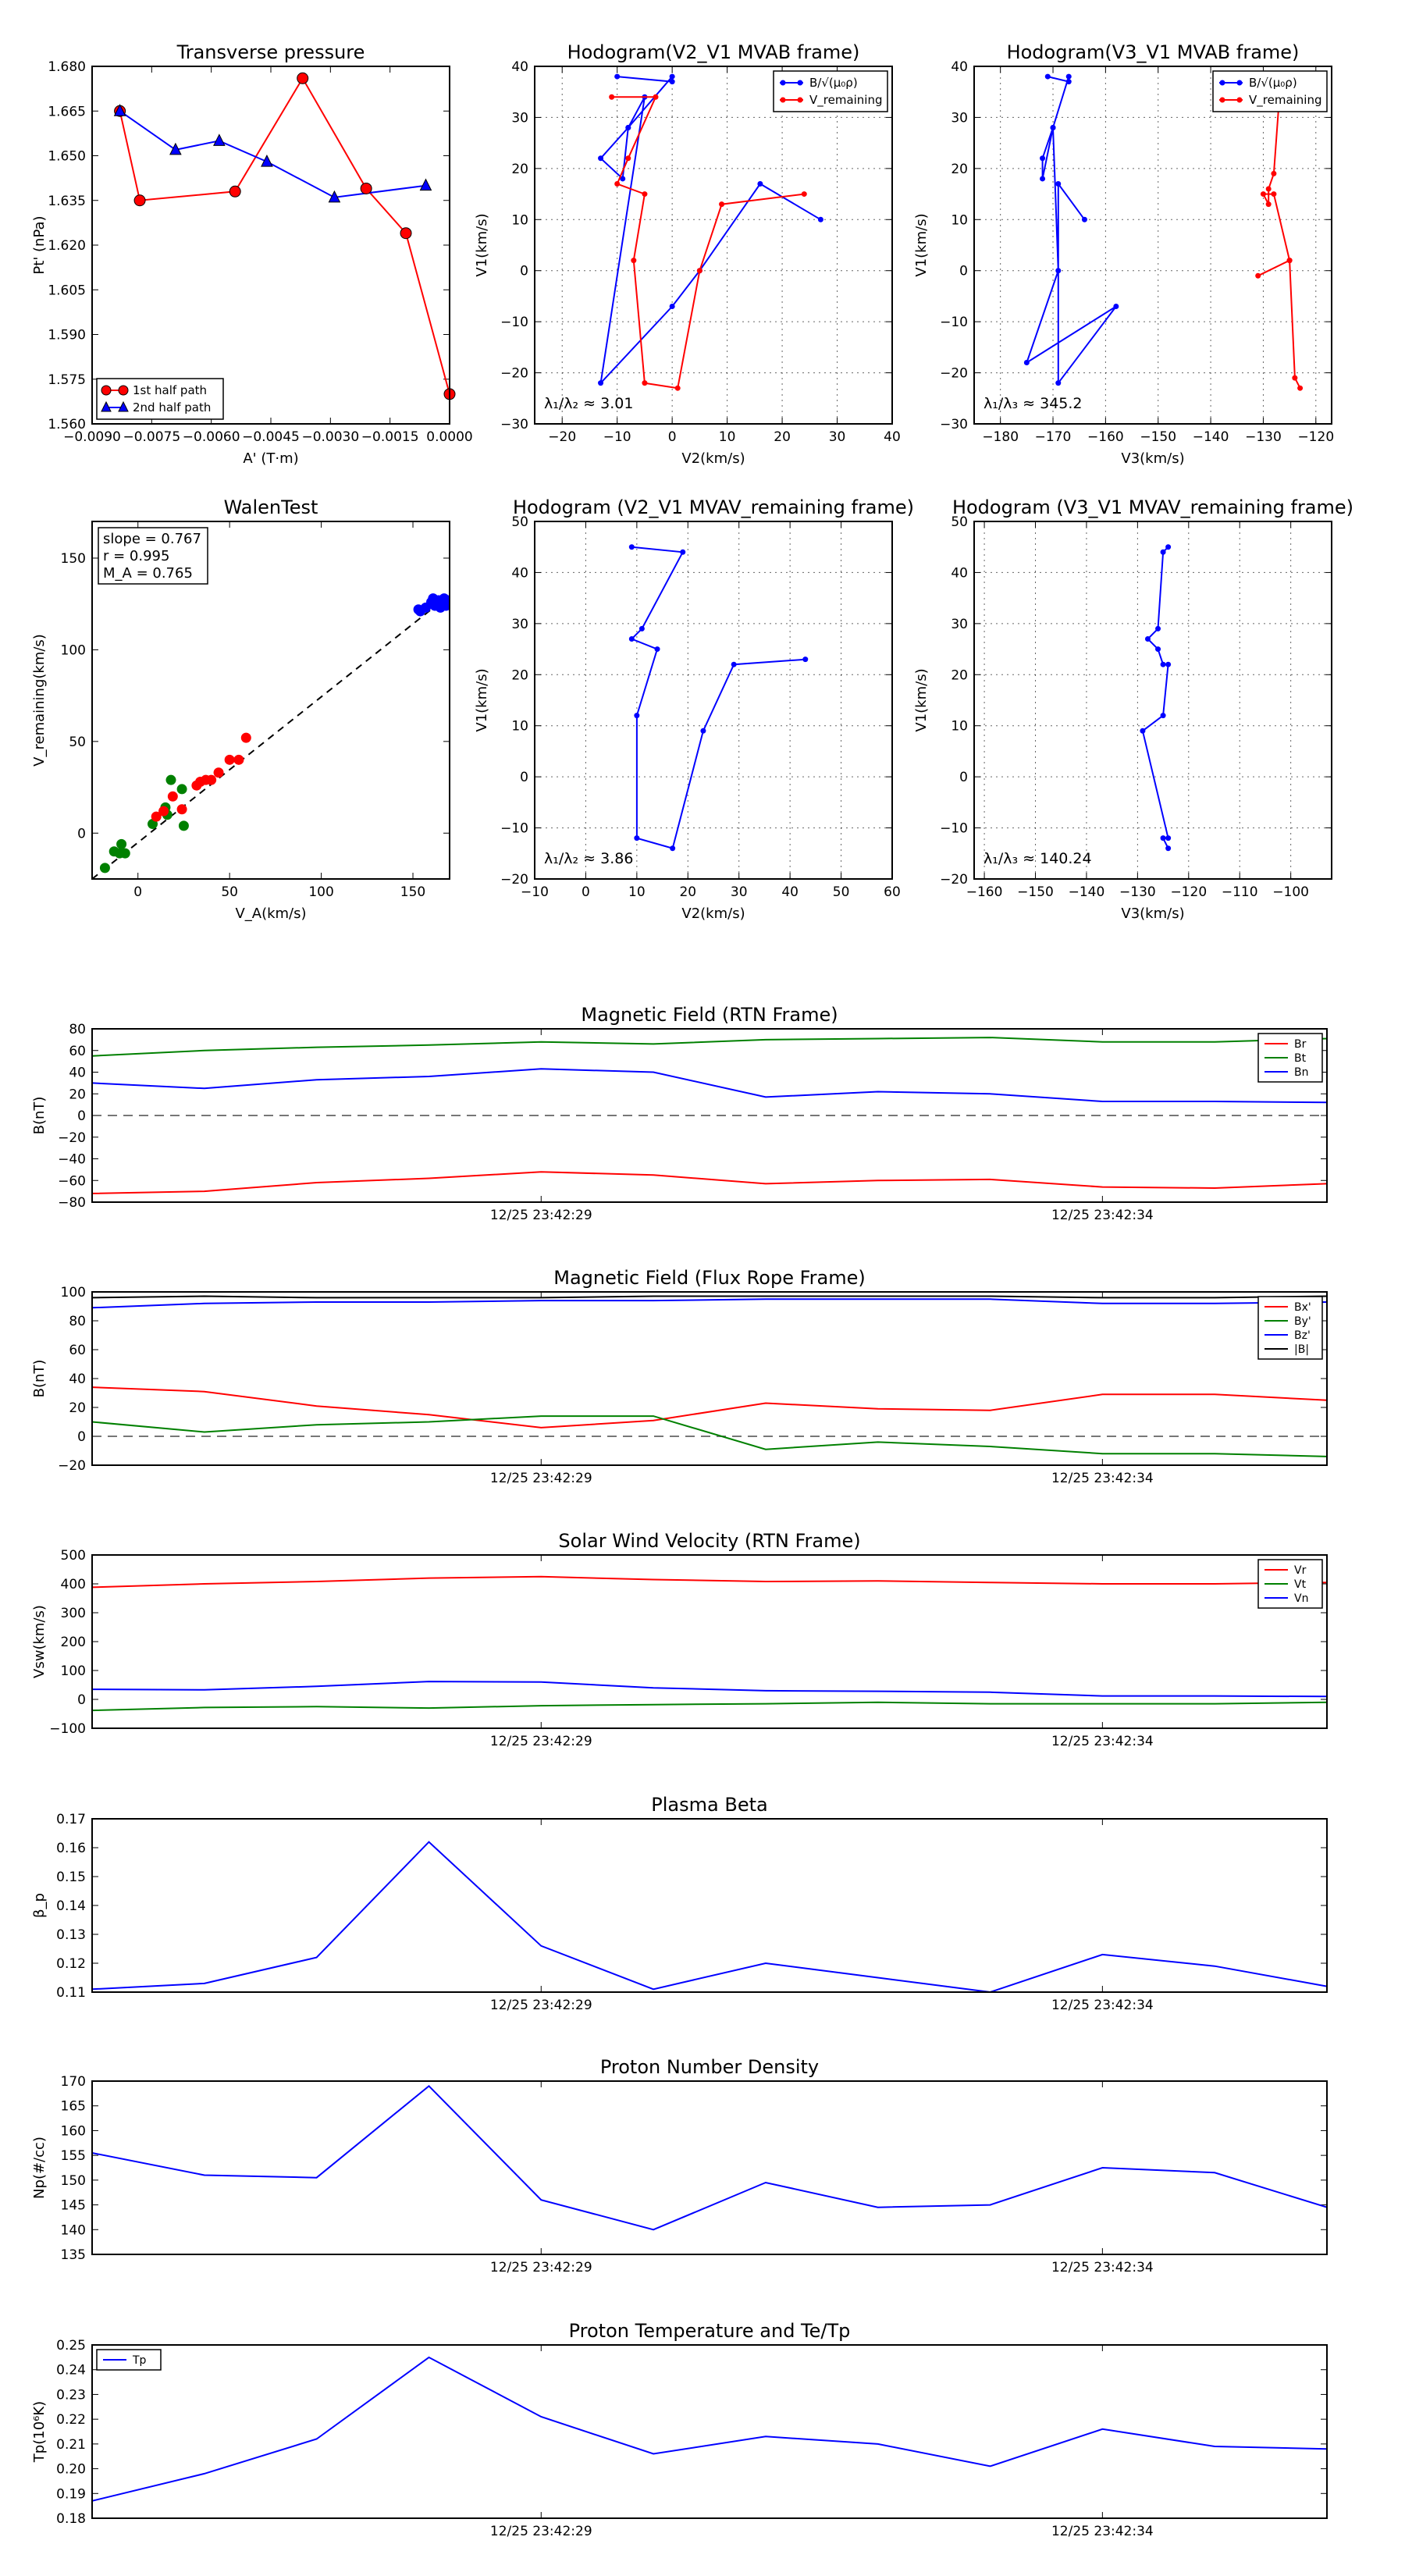 Image resolution: width=1405 pixels, height=2576 pixels. I want to click on y-tick-label: 60, so click(77, 1350).